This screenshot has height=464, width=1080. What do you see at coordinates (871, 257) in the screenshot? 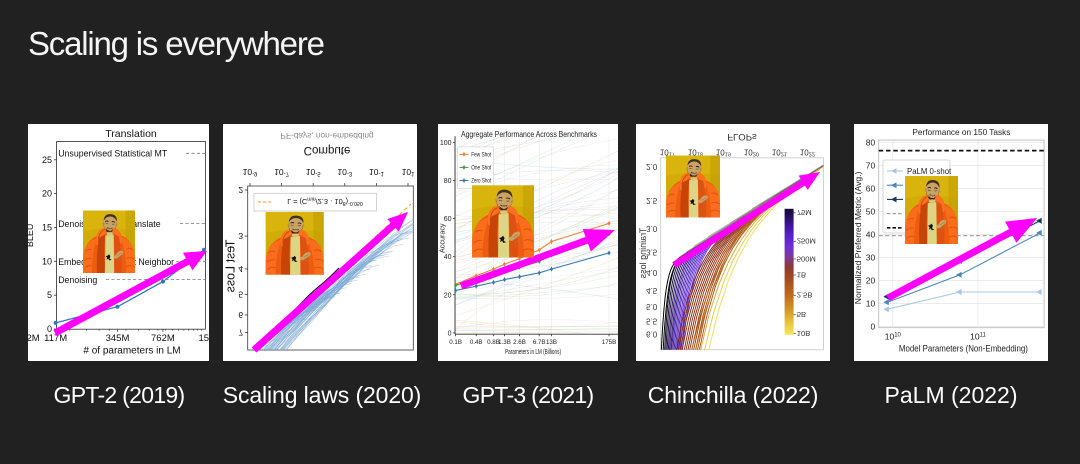
I see `svg-text: 30` at bounding box center [871, 257].